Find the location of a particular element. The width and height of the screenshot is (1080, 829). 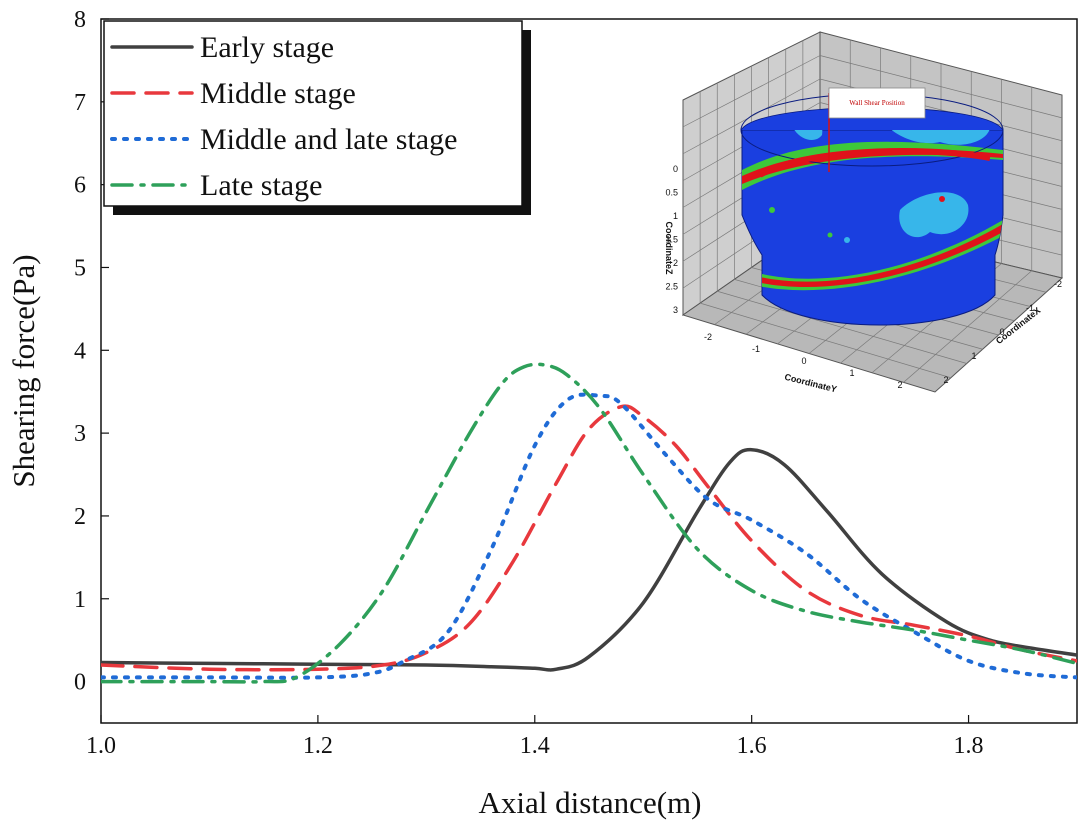

y-tick-label: 5 is located at coordinates (80, 268).